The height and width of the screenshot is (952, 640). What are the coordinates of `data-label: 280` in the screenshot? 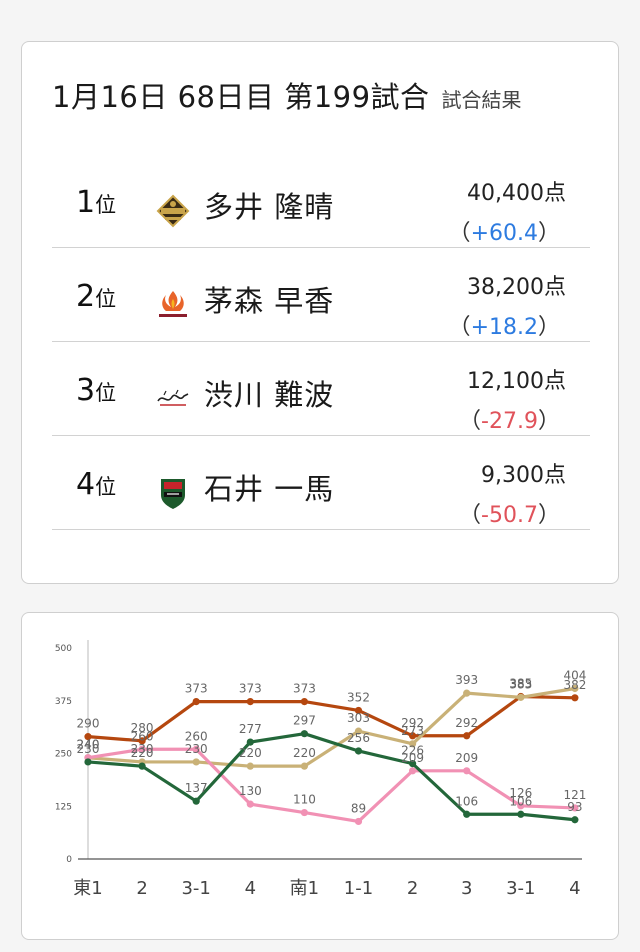 It's located at (142, 728).